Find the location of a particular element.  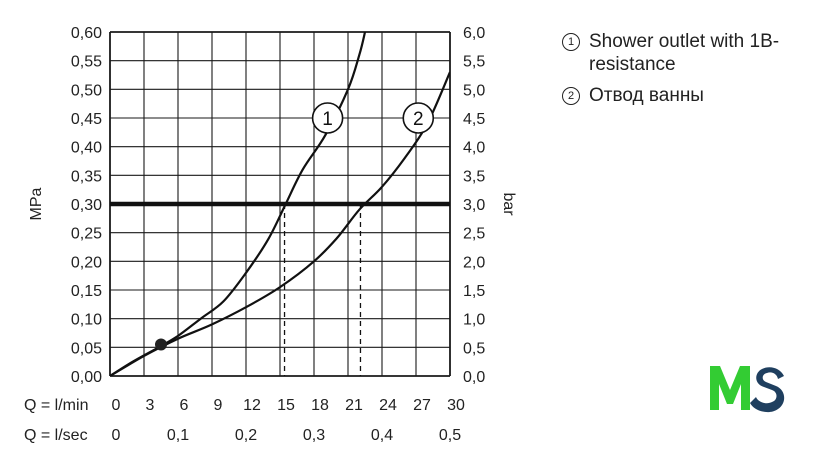

x-primary-tick-label: 9 is located at coordinates (218, 405).